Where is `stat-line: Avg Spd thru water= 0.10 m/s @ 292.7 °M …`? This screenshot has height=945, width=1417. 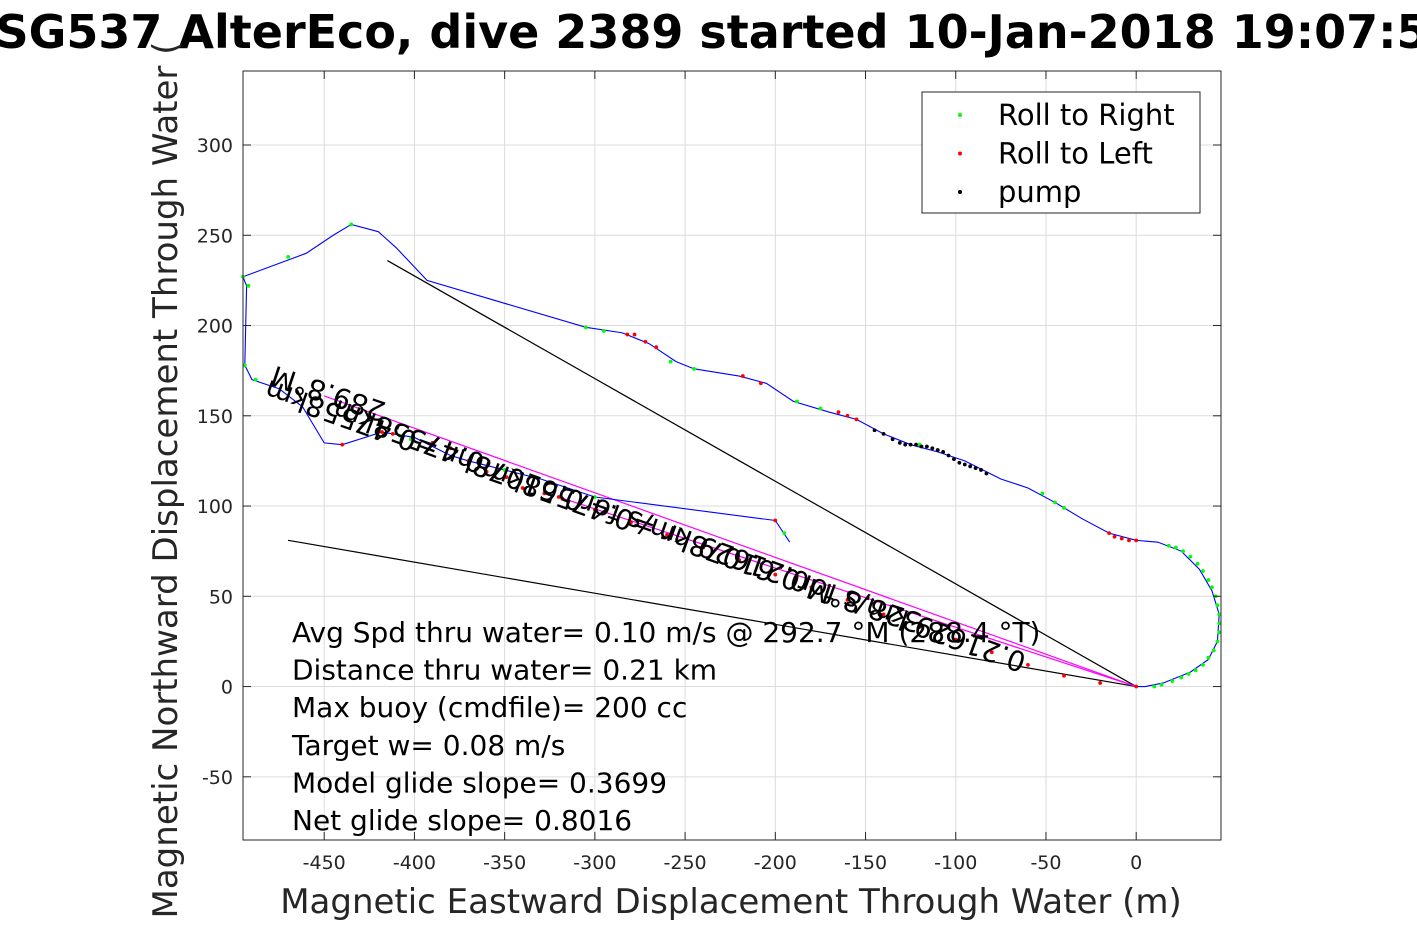
stat-line: Avg Spd thru water= 0.10 m/s @ 292.7 °M … is located at coordinates (666, 632).